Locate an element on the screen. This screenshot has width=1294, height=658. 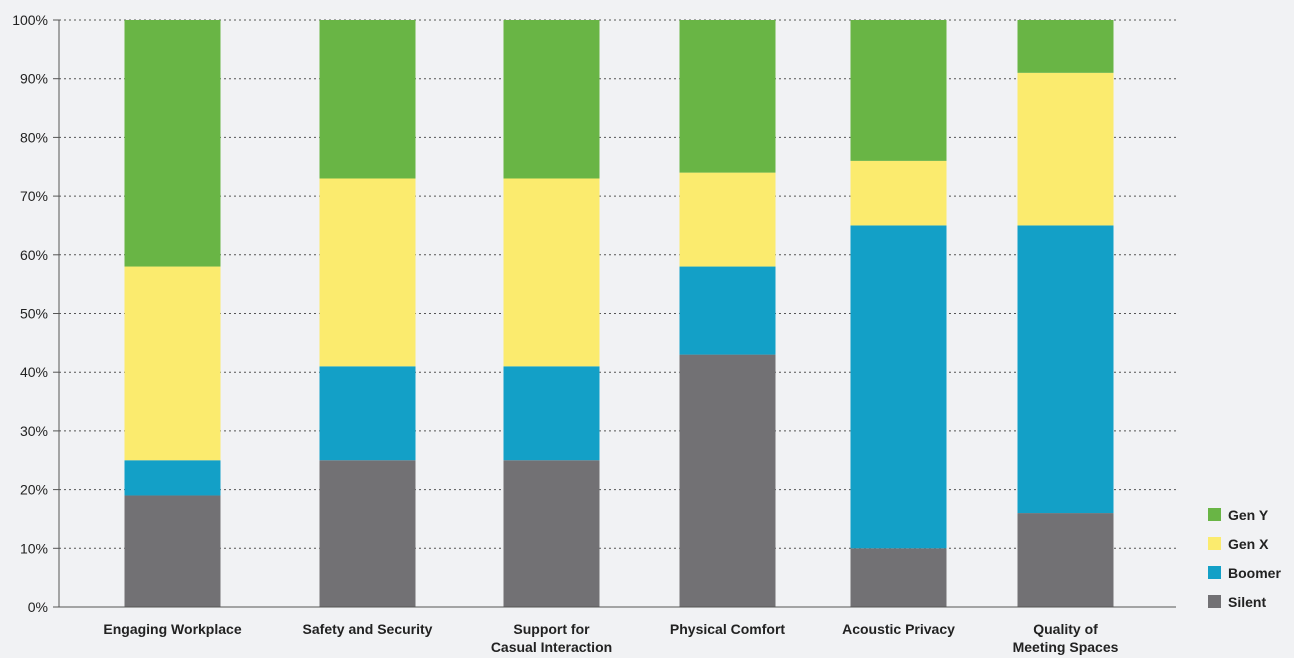
y-tick-label: 10% is located at coordinates (34, 548).